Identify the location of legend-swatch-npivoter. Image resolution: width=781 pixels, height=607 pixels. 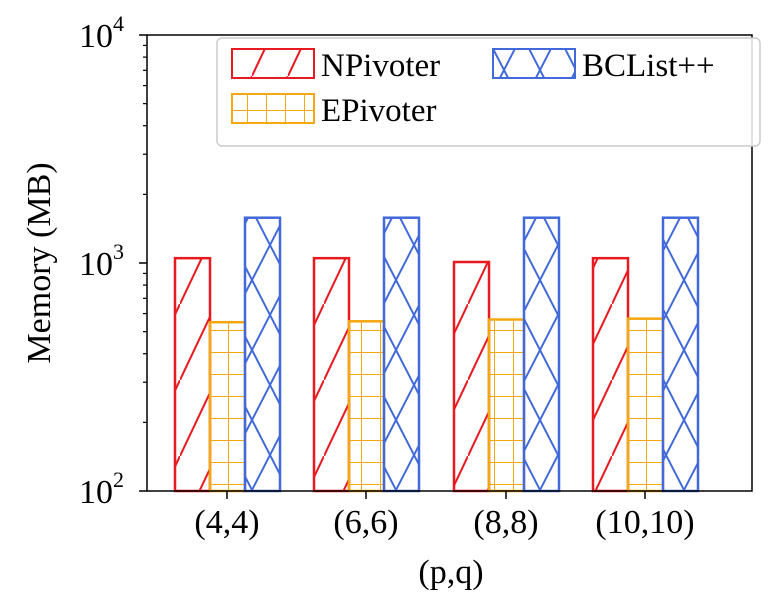
(273, 63).